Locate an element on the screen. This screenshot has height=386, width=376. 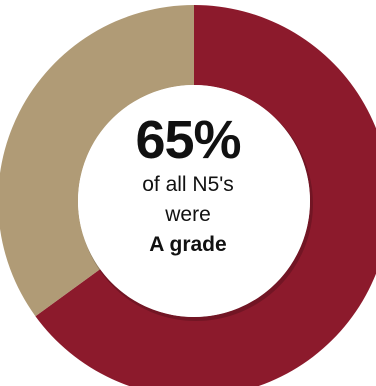
center-value: 65% is located at coordinates (188, 140).